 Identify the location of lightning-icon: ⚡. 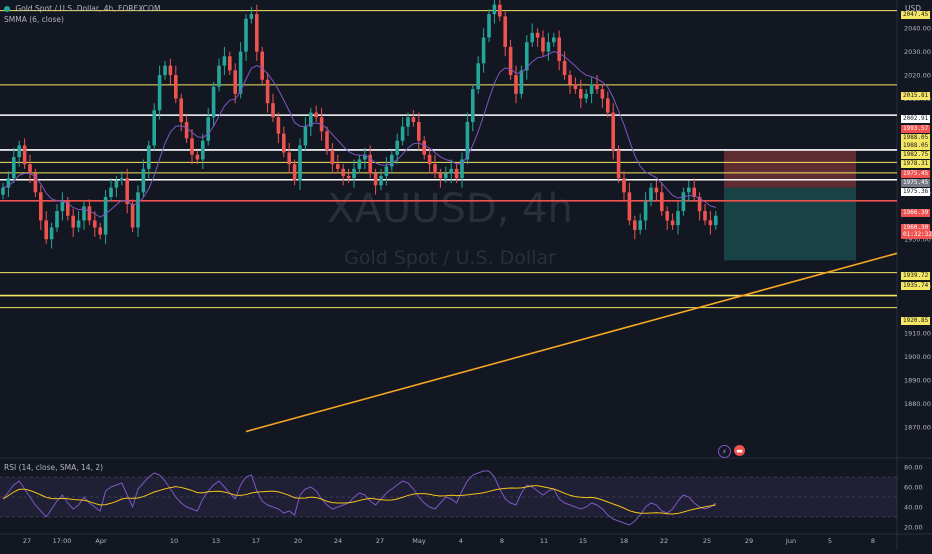
(724, 451).